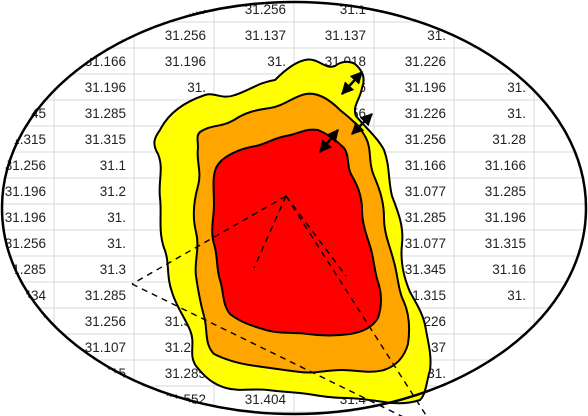 Image resolution: width=588 pixels, height=416 pixels. Describe the element at coordinates (113, 269) in the screenshot. I see `spreadsheet-cell: 31.3` at that location.